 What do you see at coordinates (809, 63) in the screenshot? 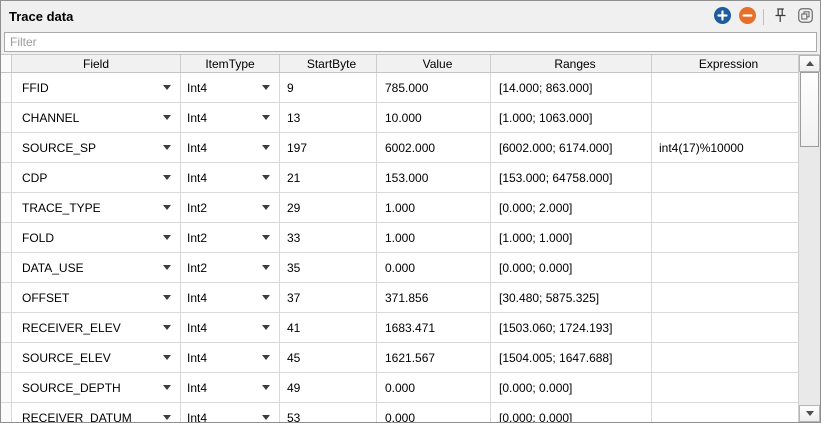
I see `scroll-up-button` at bounding box center [809, 63].